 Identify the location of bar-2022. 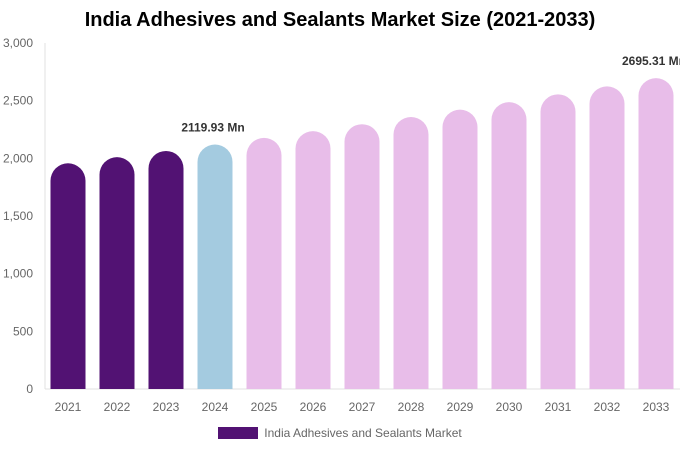
(117, 273).